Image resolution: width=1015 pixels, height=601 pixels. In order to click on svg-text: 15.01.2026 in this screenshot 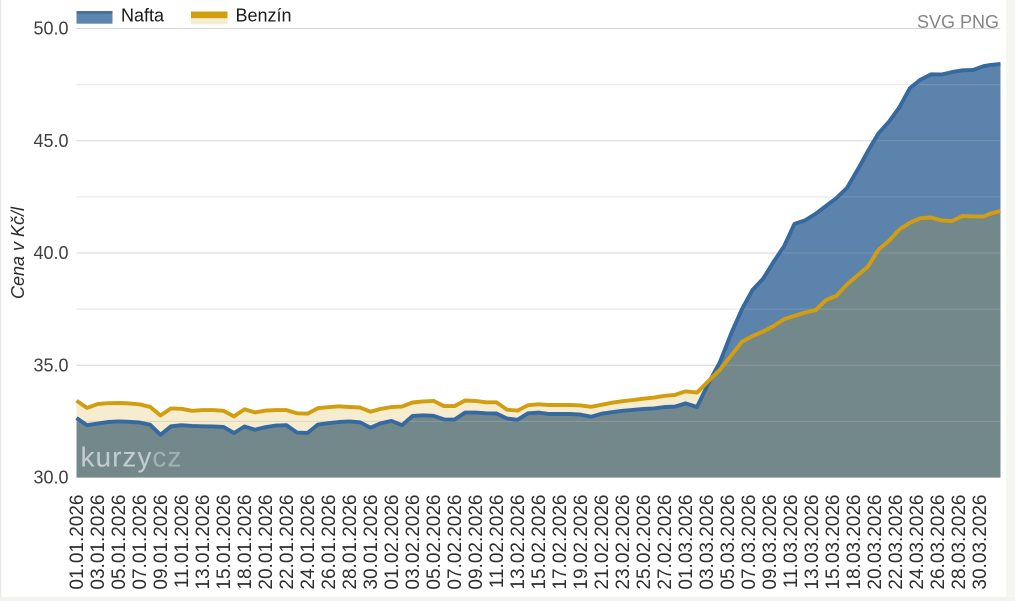, I will do `click(224, 542)`.